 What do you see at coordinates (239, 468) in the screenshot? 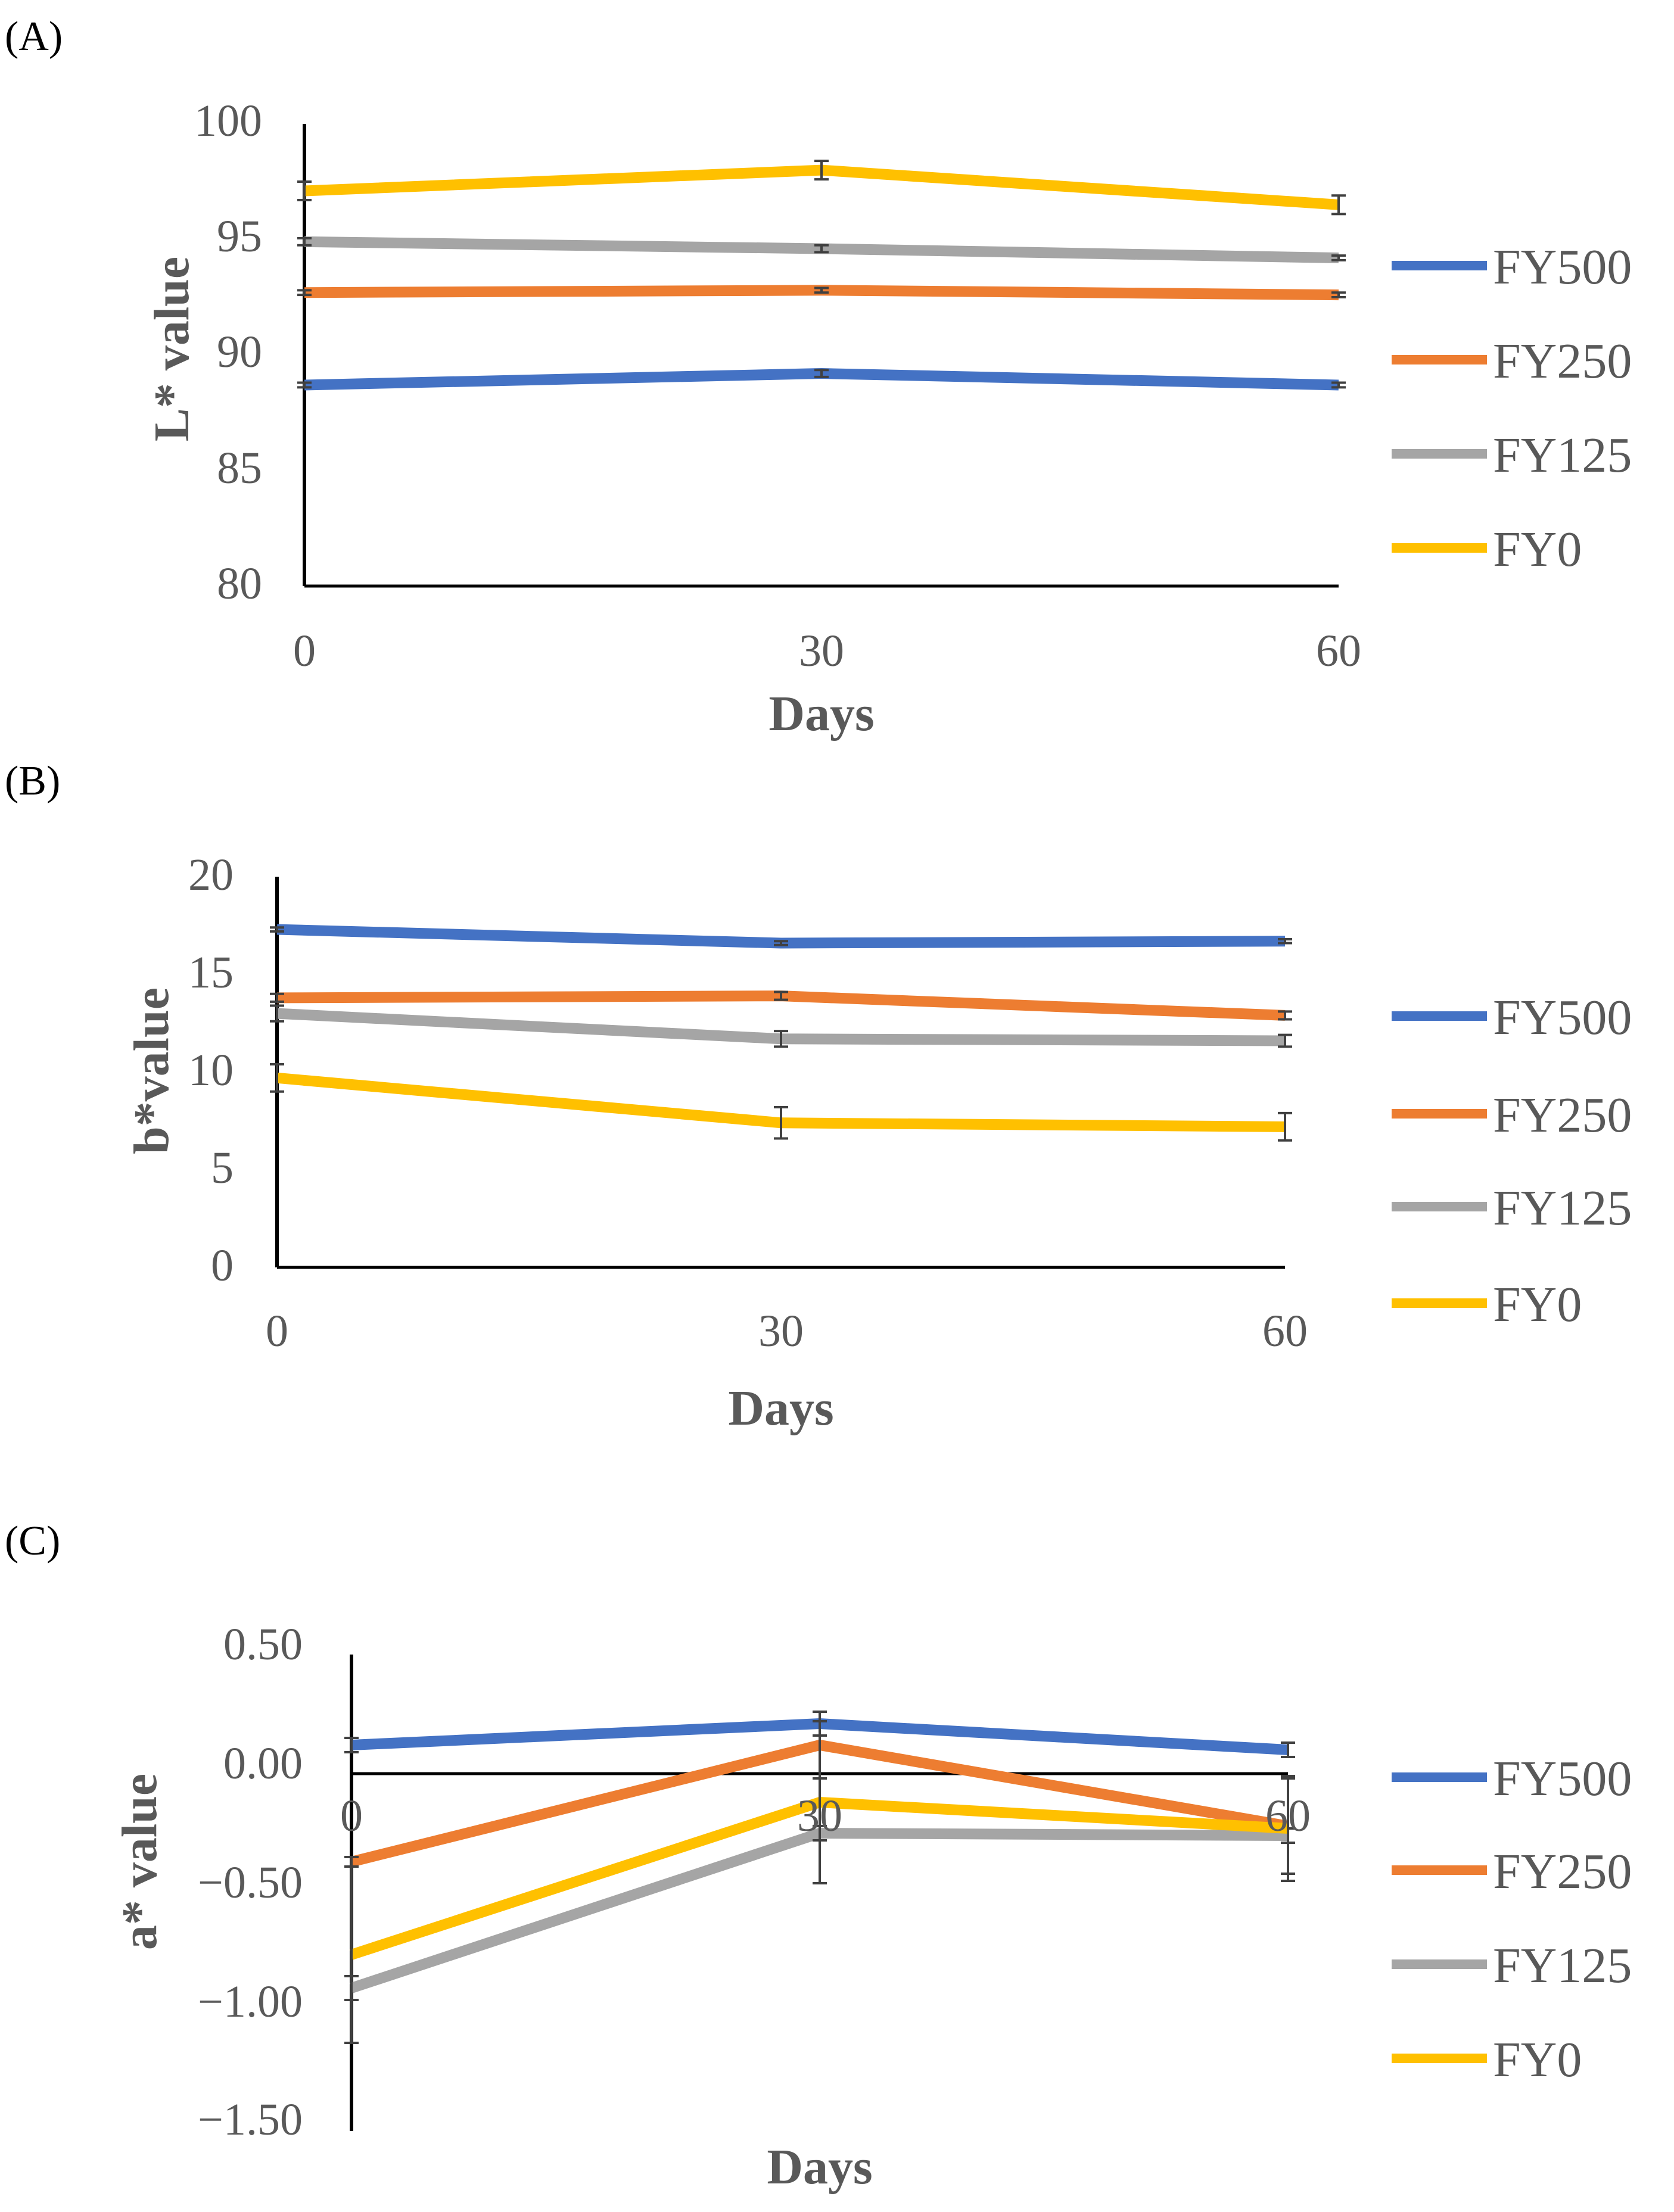
I see `y-tick-label: 85` at bounding box center [239, 468].